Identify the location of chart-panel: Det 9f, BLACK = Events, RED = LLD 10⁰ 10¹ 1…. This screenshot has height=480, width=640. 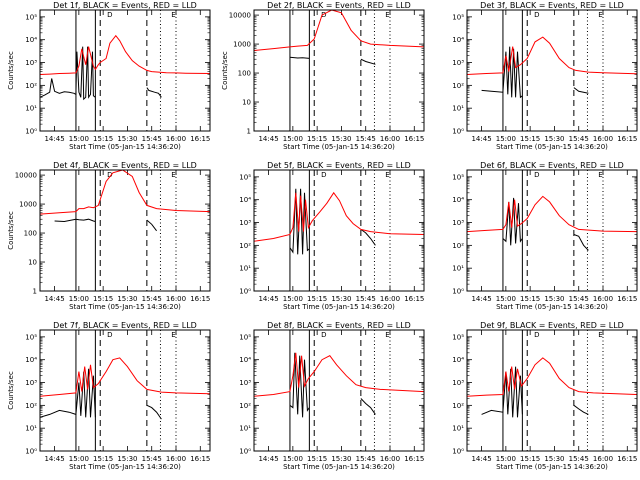
(545, 396).